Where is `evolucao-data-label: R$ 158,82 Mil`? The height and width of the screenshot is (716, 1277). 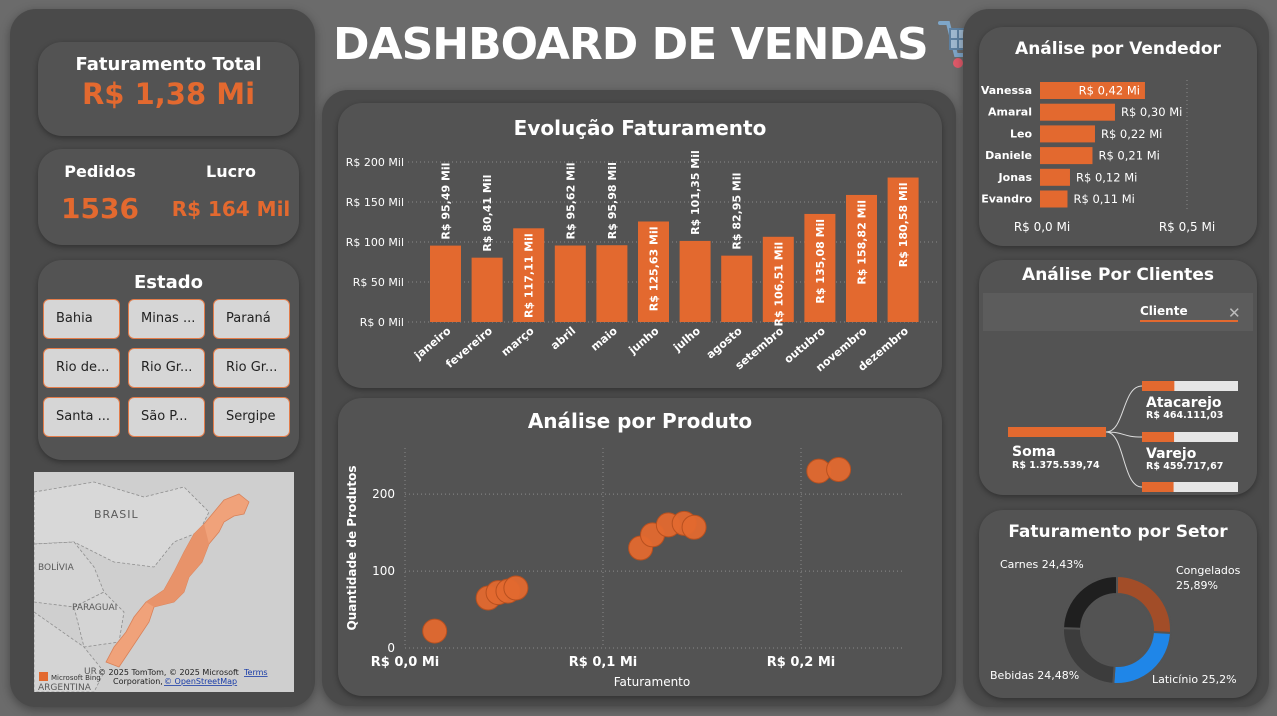 evolucao-data-label: R$ 158,82 Mil is located at coordinates (862, 242).